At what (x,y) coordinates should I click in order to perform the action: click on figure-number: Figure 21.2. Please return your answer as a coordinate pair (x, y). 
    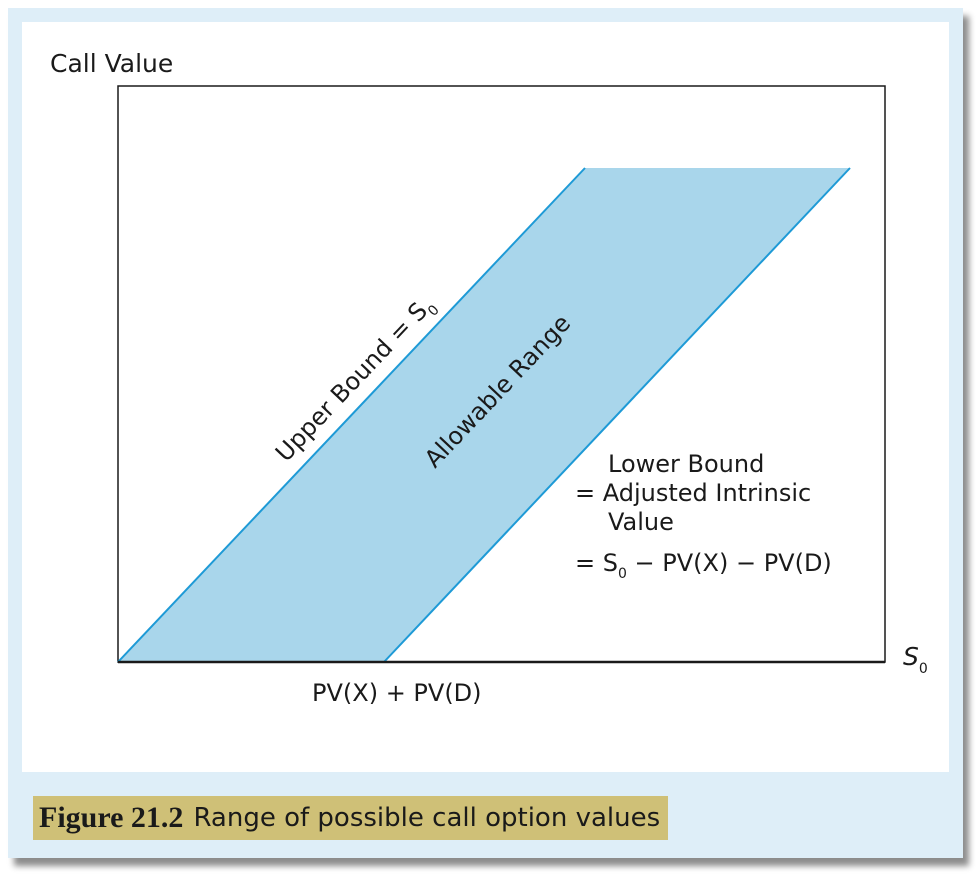
    Looking at the image, I should click on (111, 817).